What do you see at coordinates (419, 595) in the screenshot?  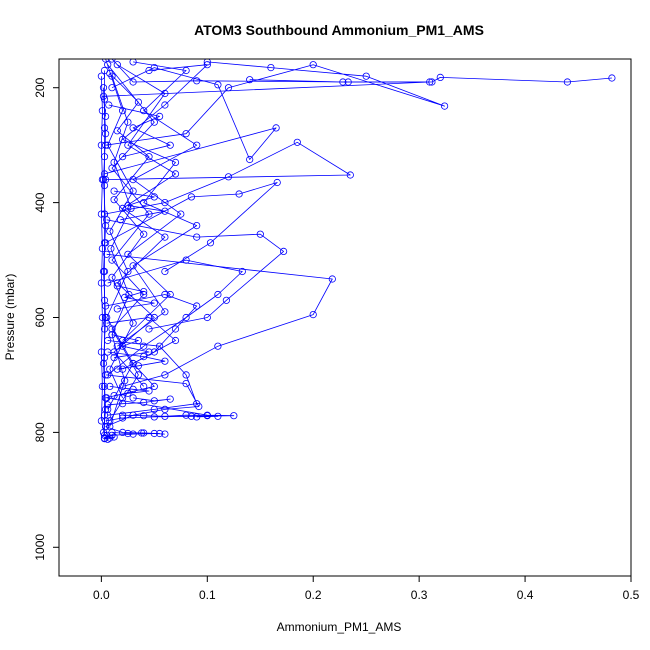 I see `x-tick-label: 0.3` at bounding box center [419, 595].